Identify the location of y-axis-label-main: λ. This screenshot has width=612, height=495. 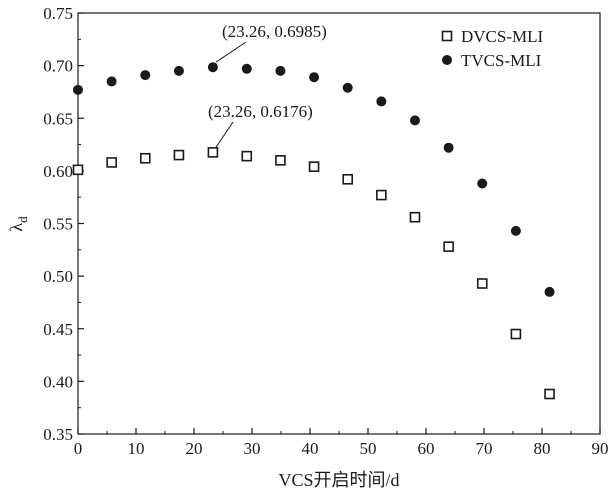
(16, 227).